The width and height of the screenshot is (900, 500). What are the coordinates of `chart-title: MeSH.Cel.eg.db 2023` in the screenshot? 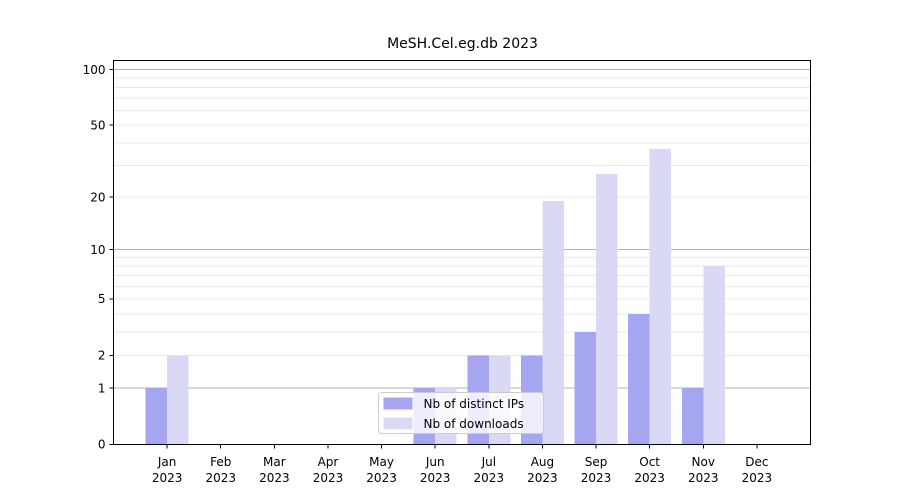 It's located at (462, 44).